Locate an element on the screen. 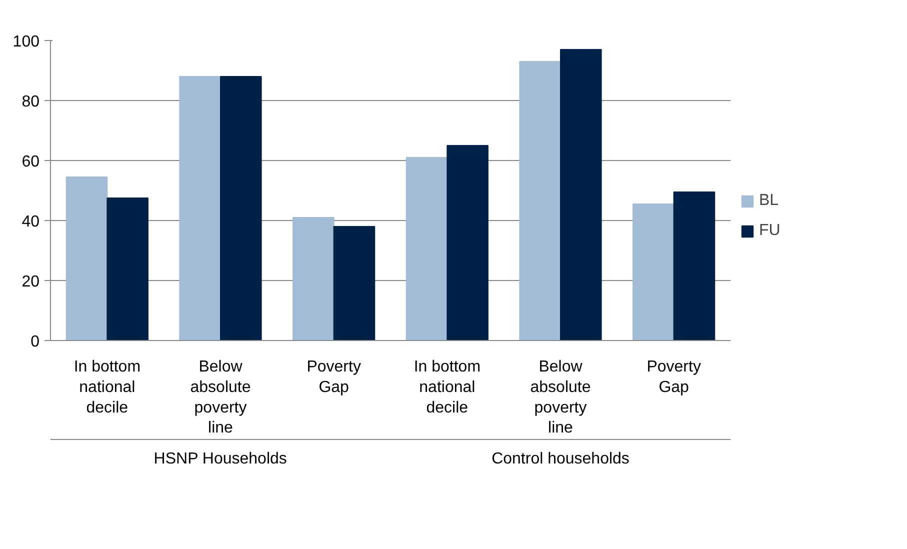 Image resolution: width=907 pixels, height=549 pixels. text: Control households is located at coordinates (561, 459).